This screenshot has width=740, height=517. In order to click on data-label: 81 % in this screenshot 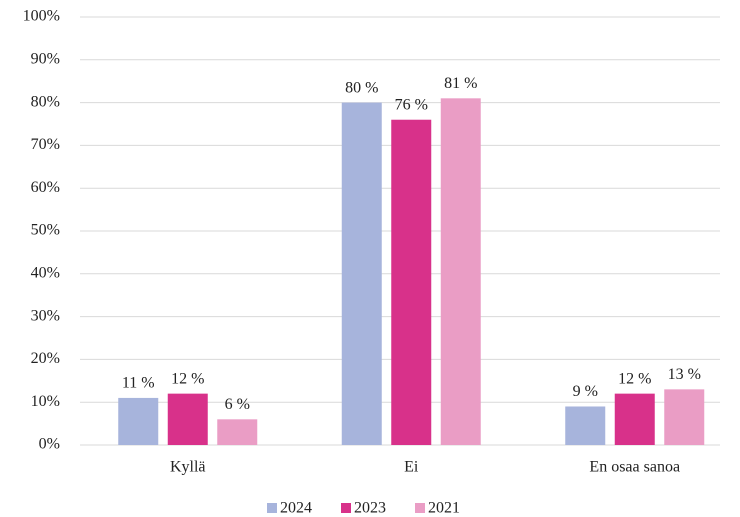, I will do `click(460, 83)`.